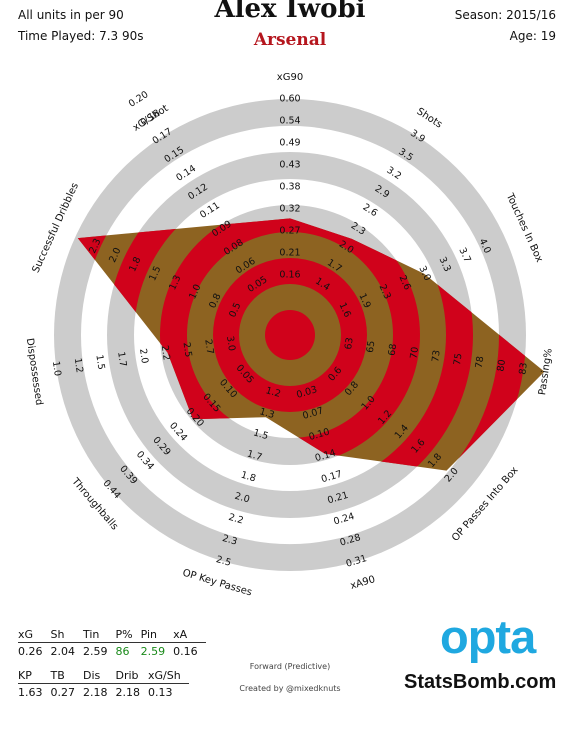  Describe the element at coordinates (95, 651) in the screenshot. I see `stat-value-tin: 2.59` at that location.